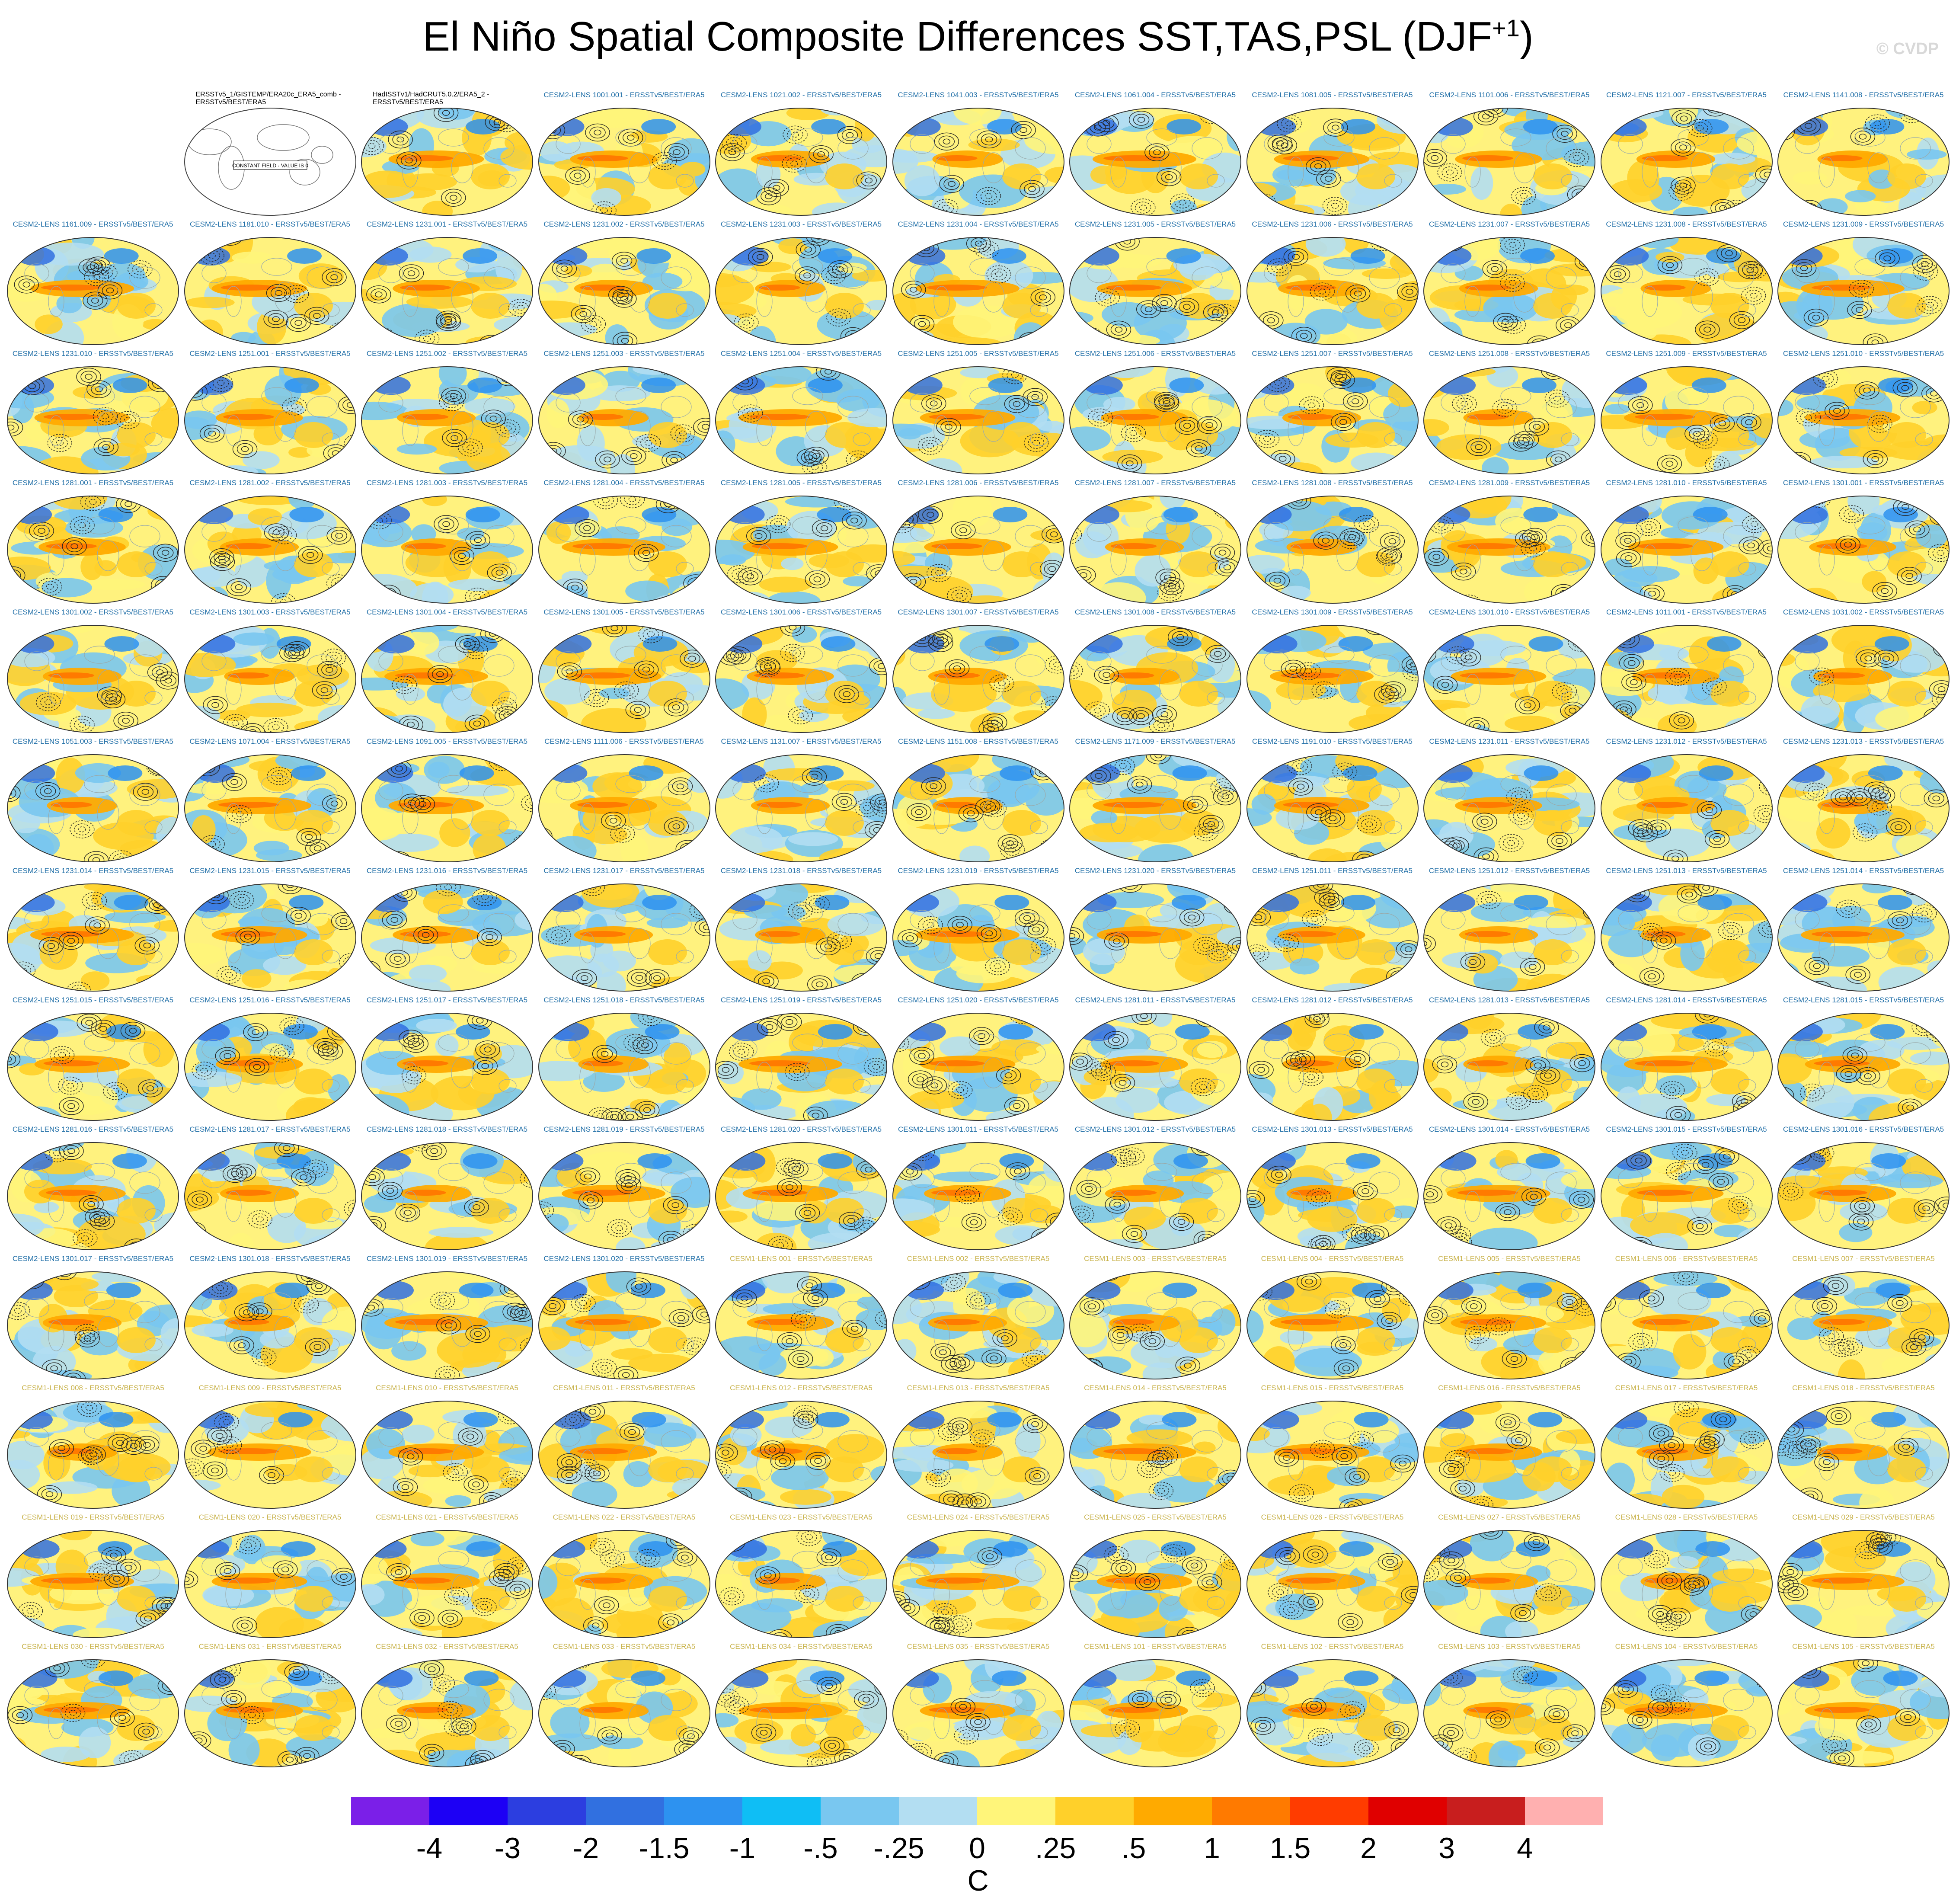  What do you see at coordinates (820, 1848) in the screenshot?
I see `colorbar-tick-label: -.5` at bounding box center [820, 1848].